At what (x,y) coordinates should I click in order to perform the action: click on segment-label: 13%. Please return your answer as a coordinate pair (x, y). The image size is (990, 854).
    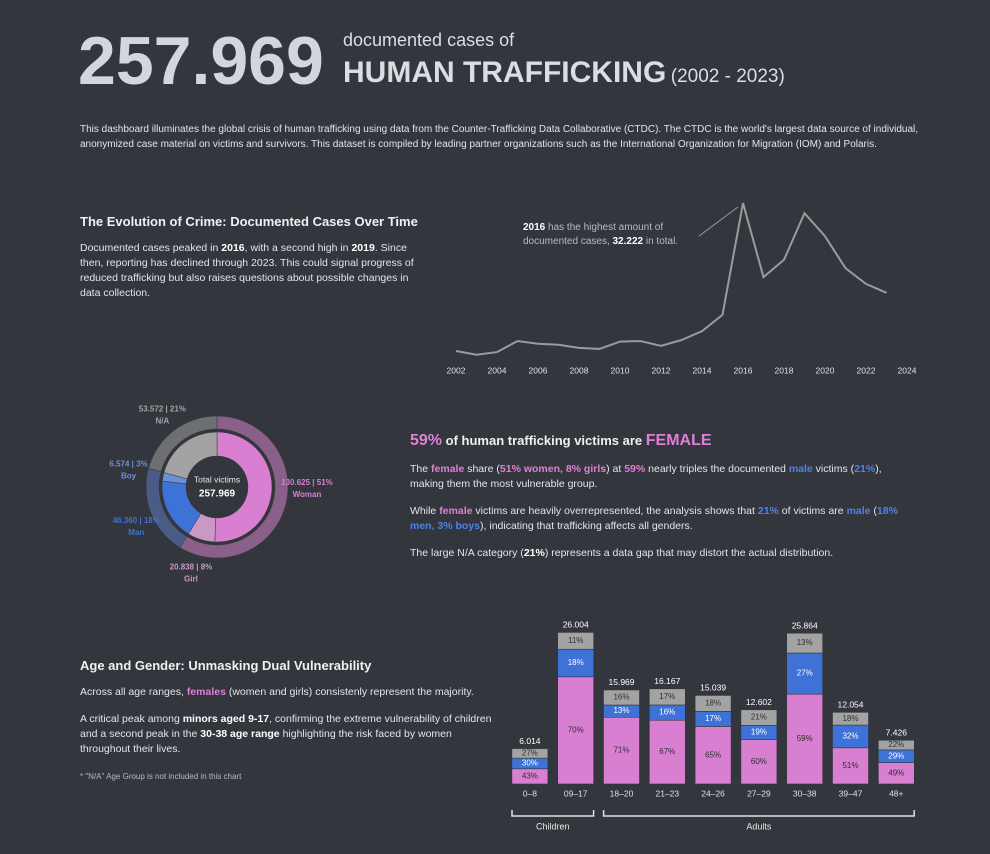
    Looking at the image, I should click on (805, 642).